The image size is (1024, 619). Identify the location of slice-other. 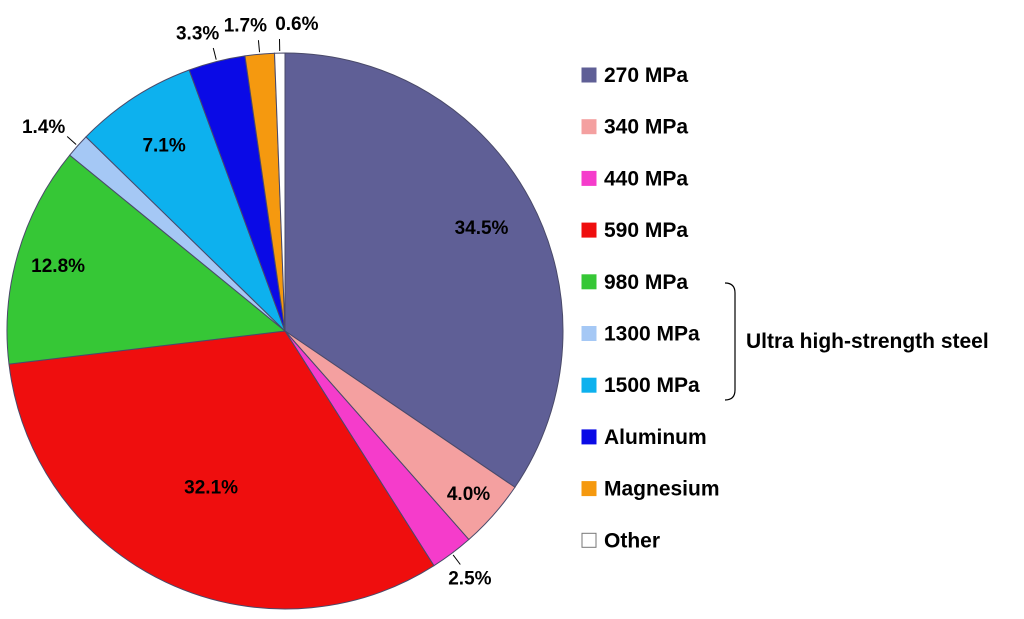
(280, 192).